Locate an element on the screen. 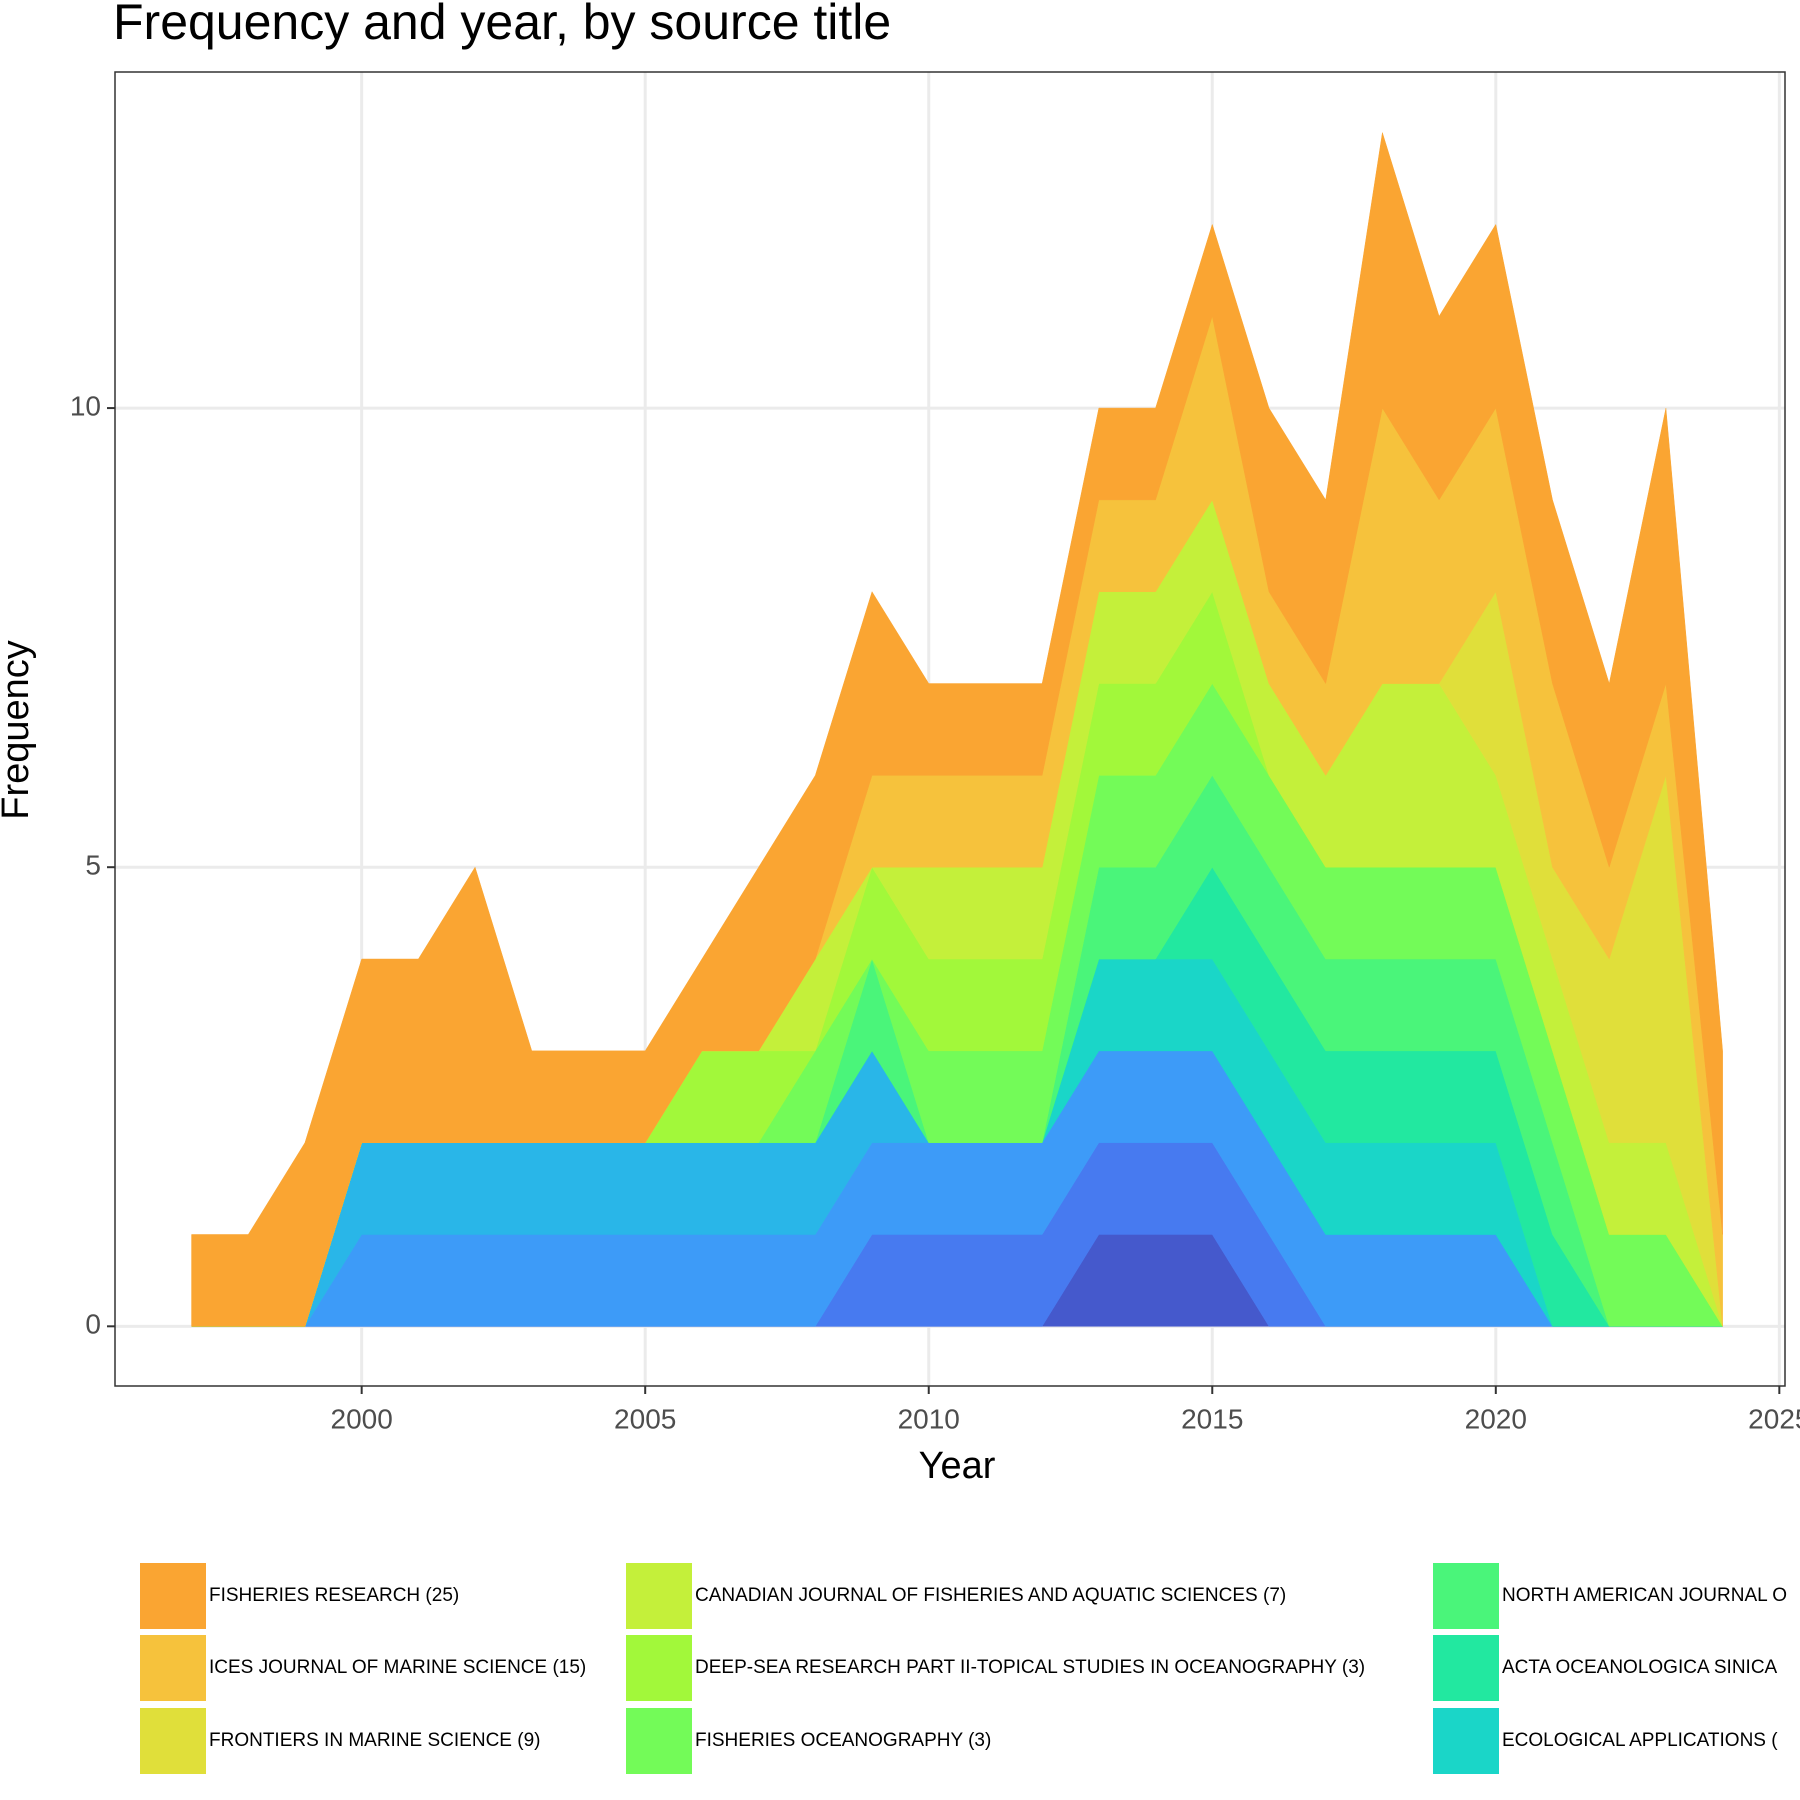  legend-label: ECOLOGICAL APPLICATIONS ( is located at coordinates (1640, 1740).